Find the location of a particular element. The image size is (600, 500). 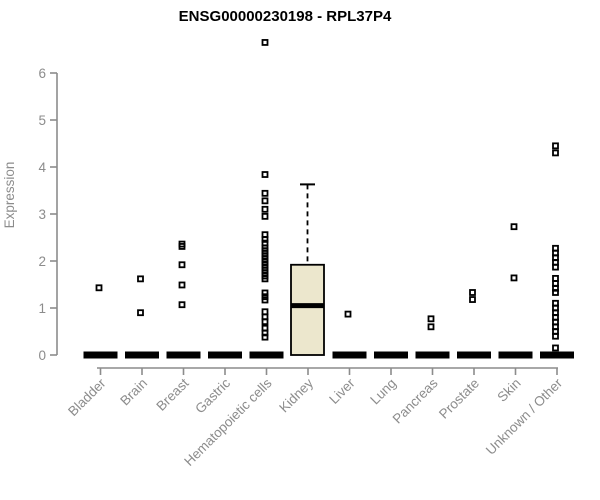

box is located at coordinates (307, 309).